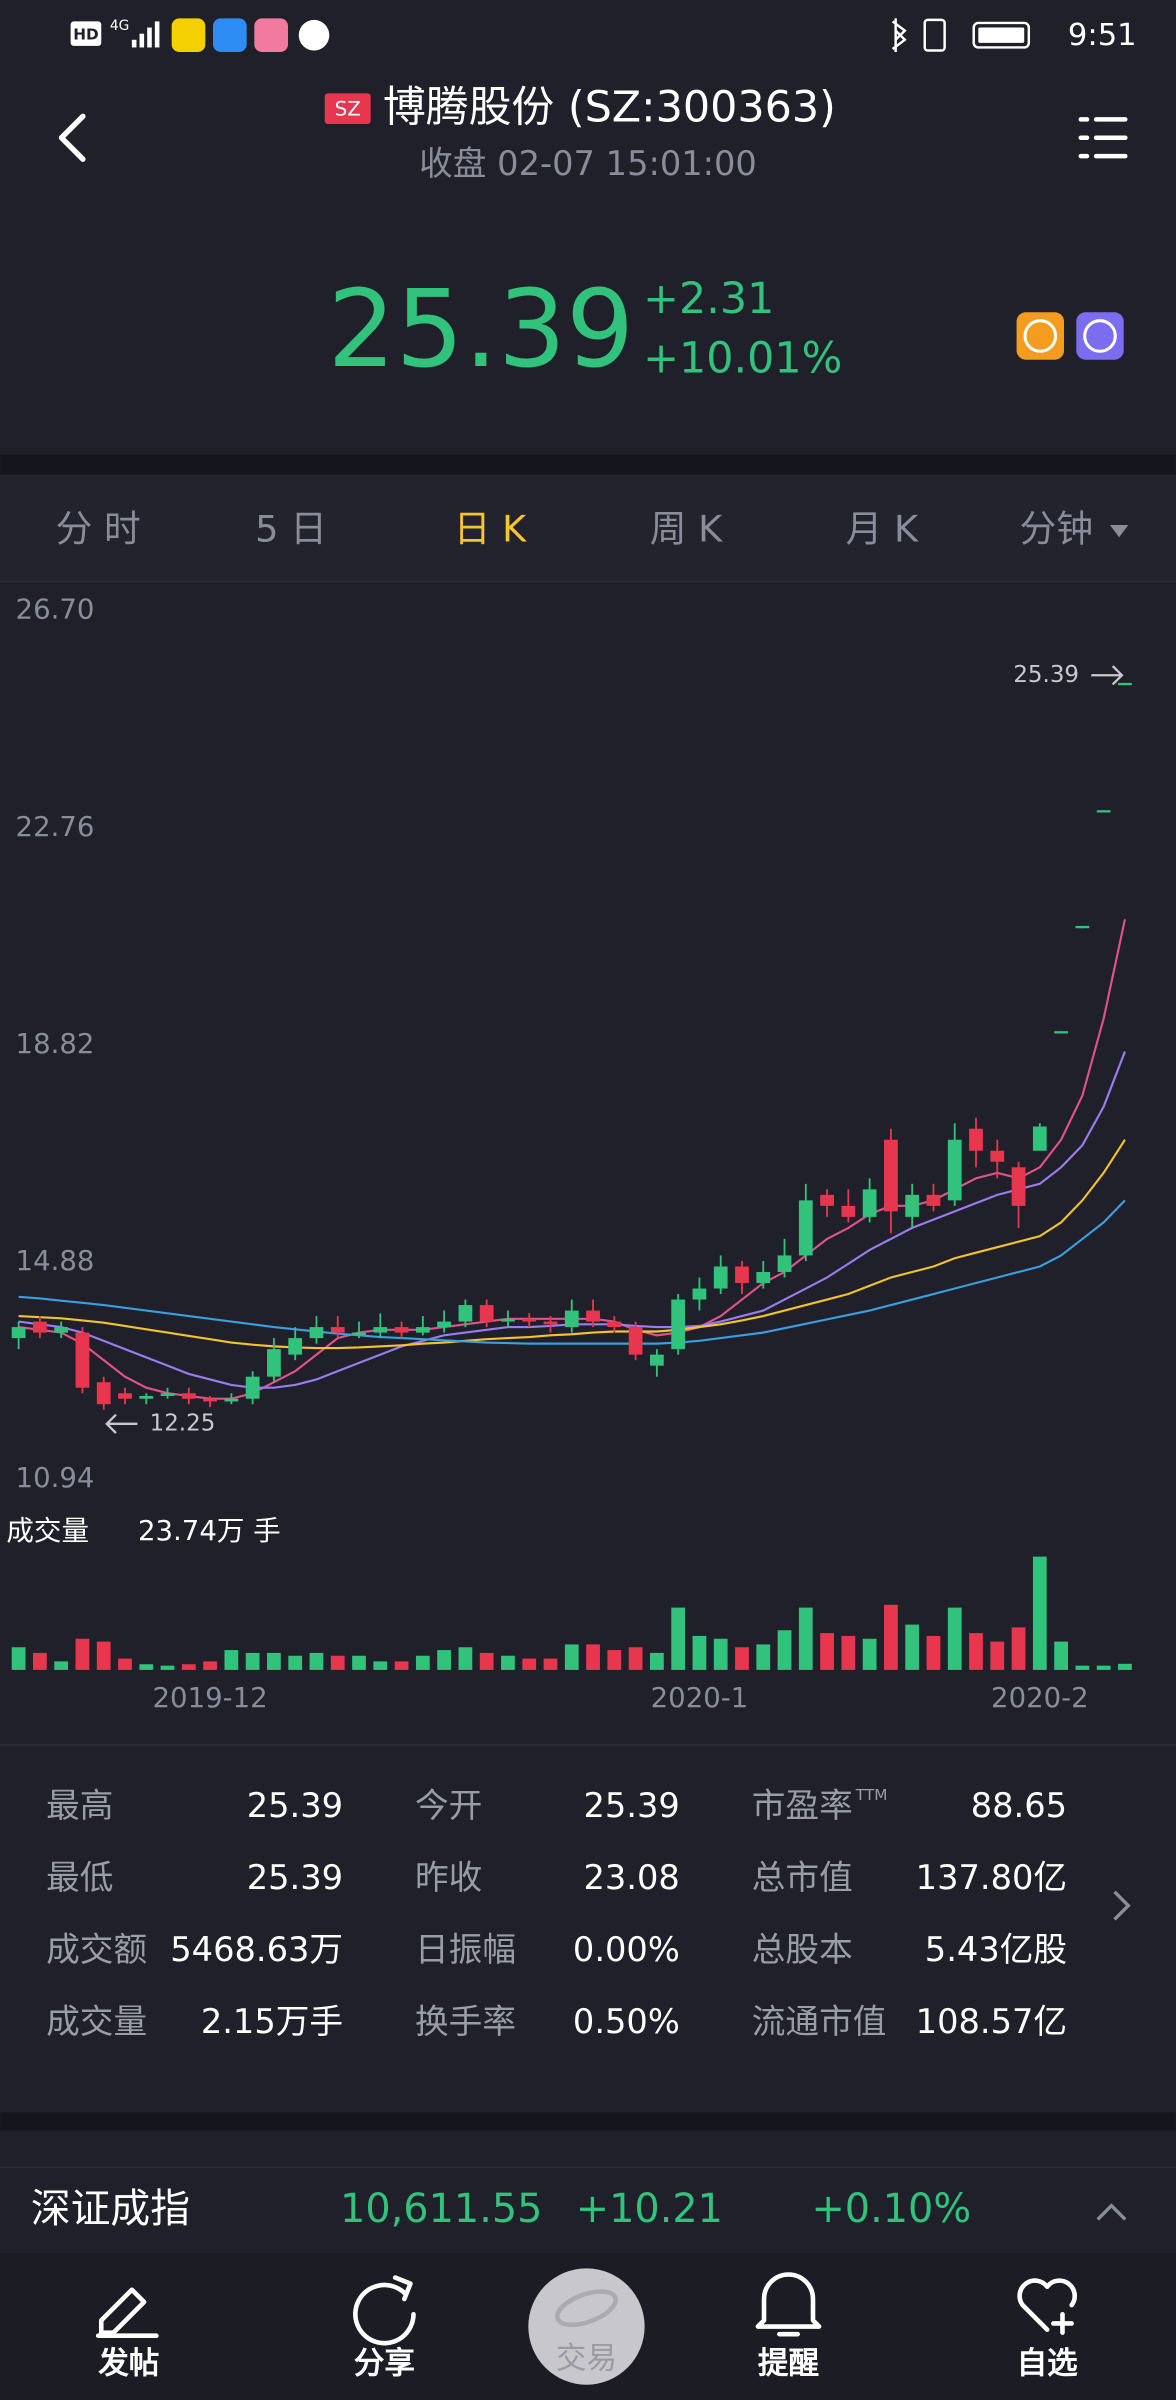  What do you see at coordinates (98, 529) in the screenshot?
I see `tab: 分 时` at bounding box center [98, 529].